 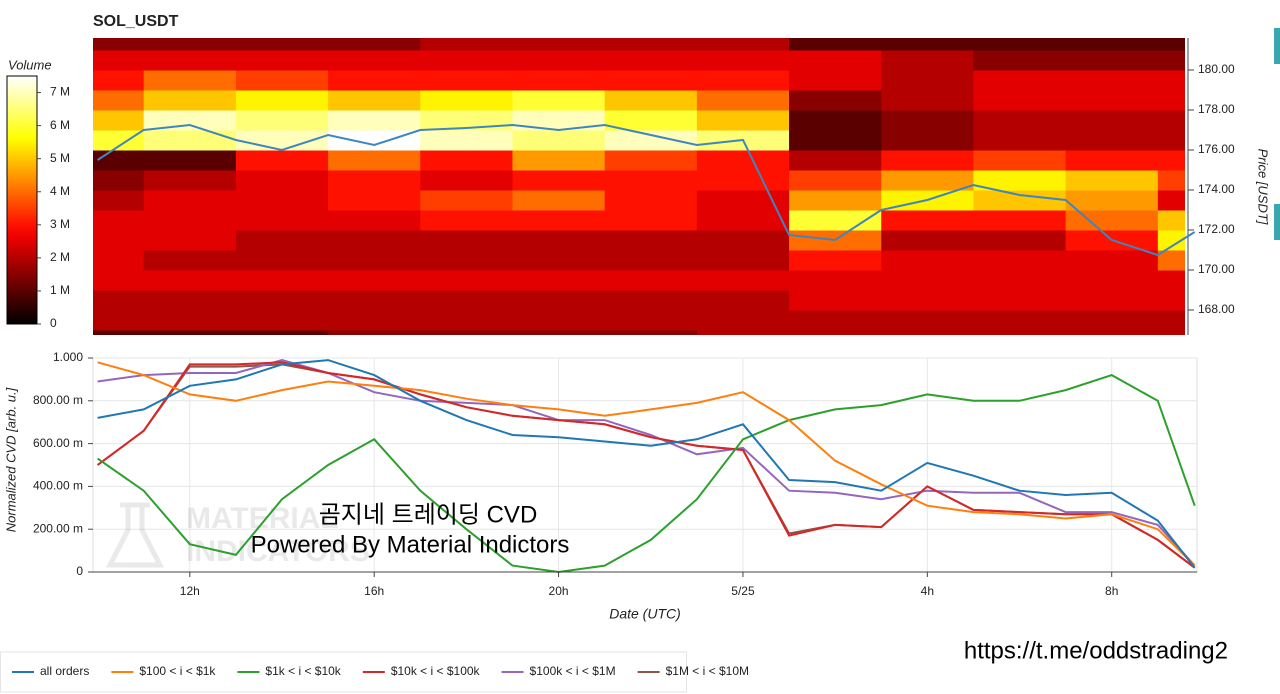 What do you see at coordinates (60, 125) in the screenshot?
I see `colorbar-tick-label: 6 M` at bounding box center [60, 125].